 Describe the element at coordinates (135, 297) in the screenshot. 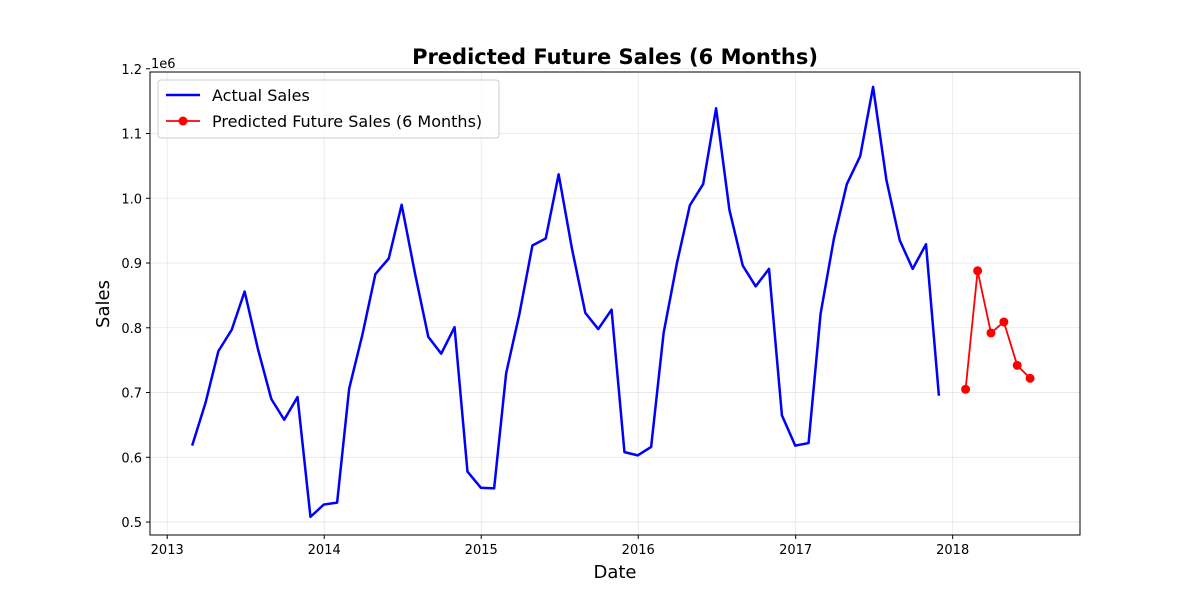

I see `y-axis-ticks: 0.5 0.6 0.7 0.8 0.9 1.0 1.1 1.2` at that location.